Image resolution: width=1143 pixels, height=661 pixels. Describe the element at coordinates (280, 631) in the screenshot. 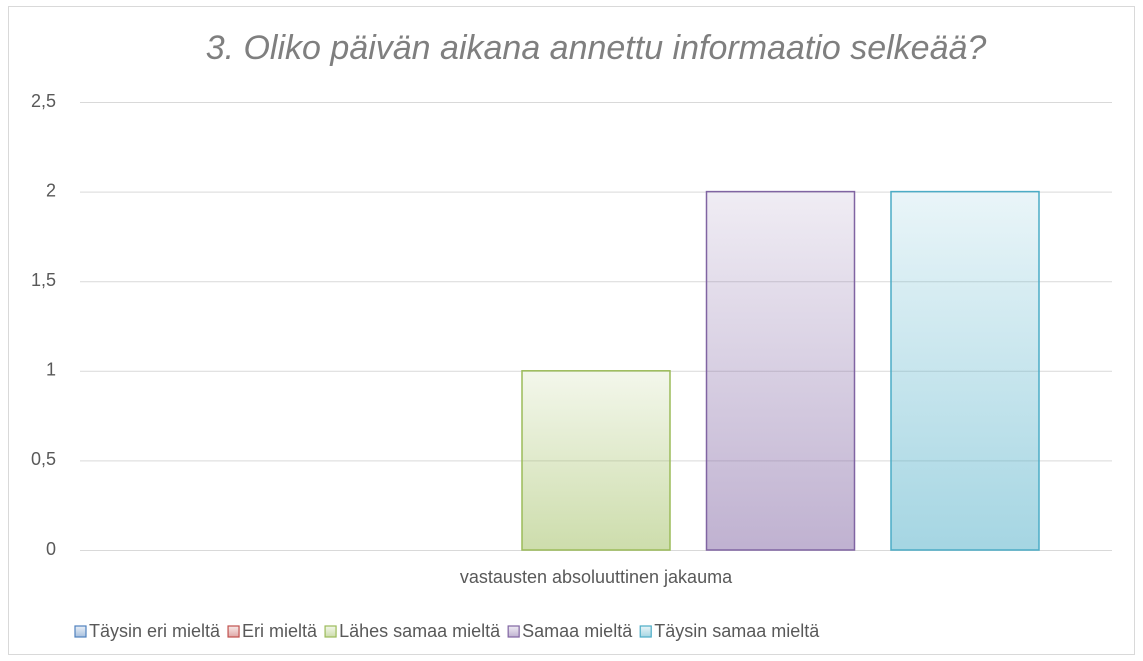

I see `legend-label: Eri mieltä` at that location.